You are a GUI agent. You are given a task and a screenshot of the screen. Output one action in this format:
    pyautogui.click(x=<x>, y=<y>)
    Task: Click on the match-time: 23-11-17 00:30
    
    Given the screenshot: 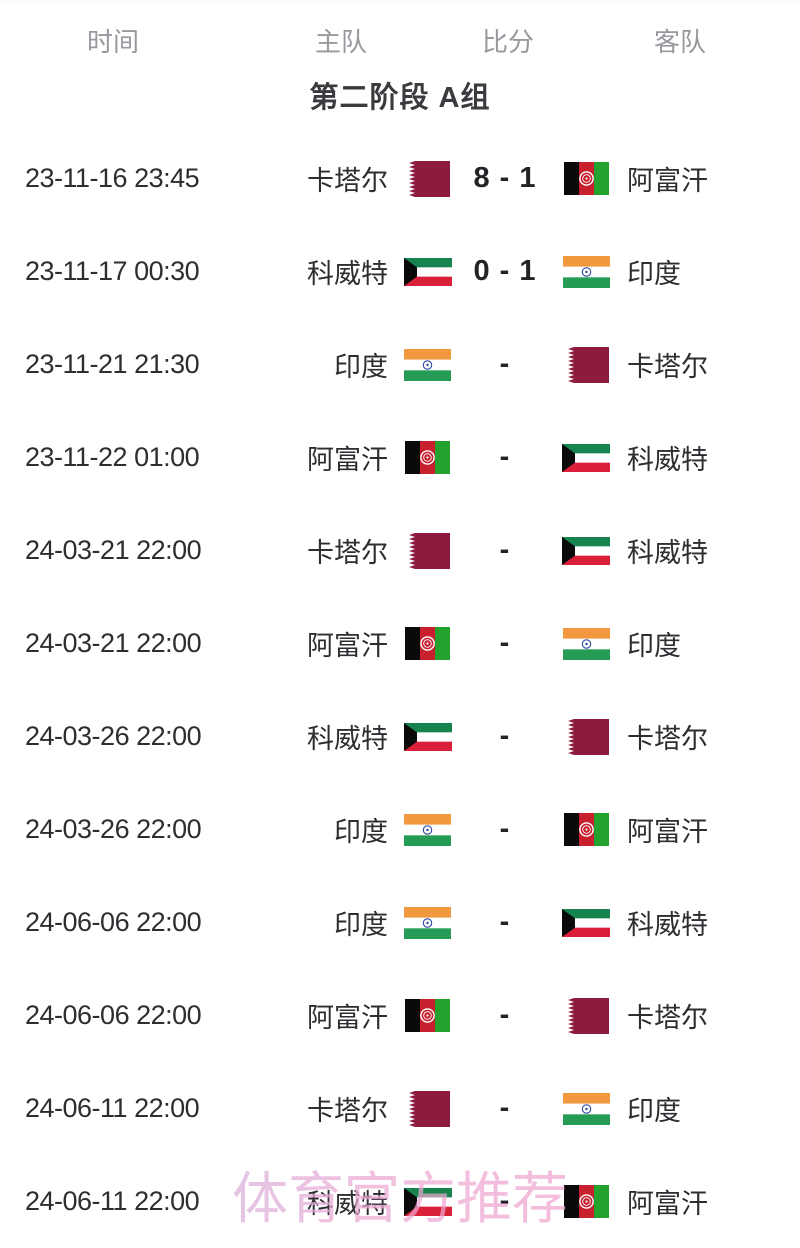 What is the action you would take?
    pyautogui.click(x=112, y=271)
    